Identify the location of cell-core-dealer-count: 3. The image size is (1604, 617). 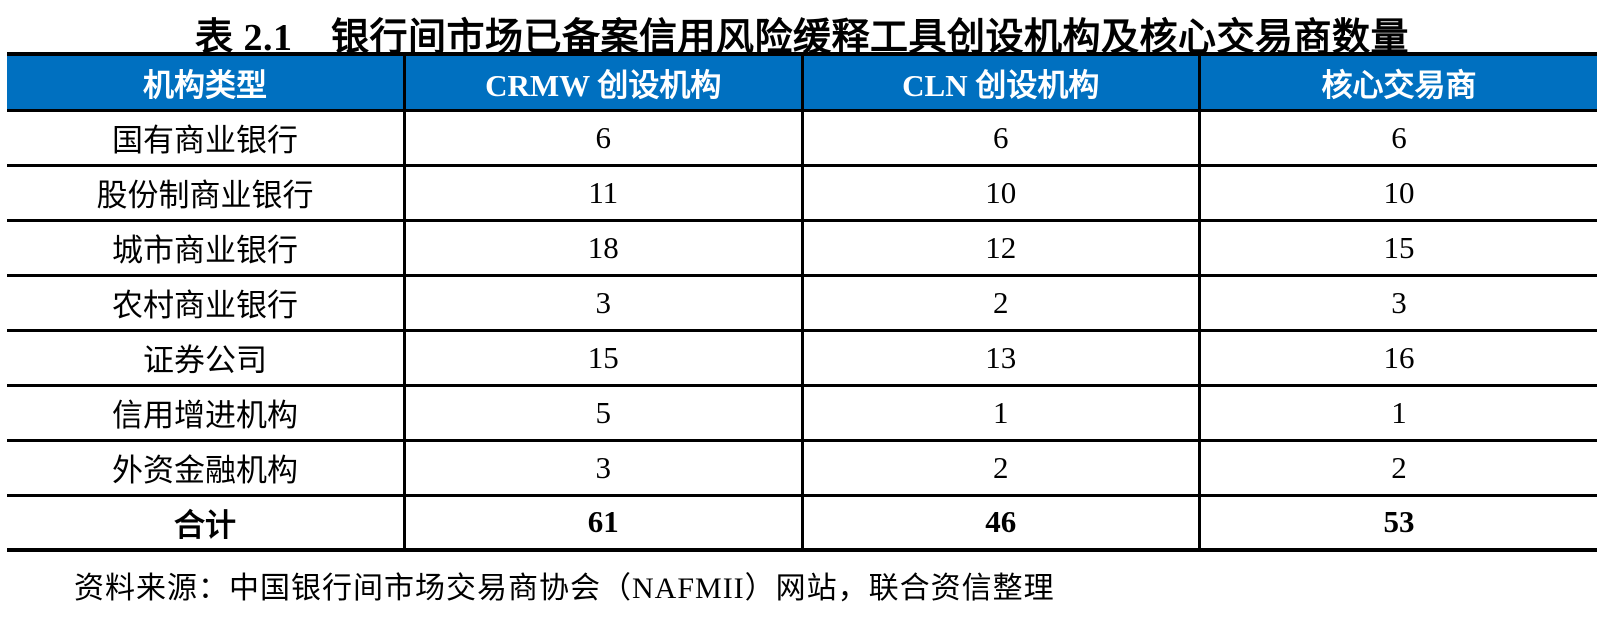
(1397, 302).